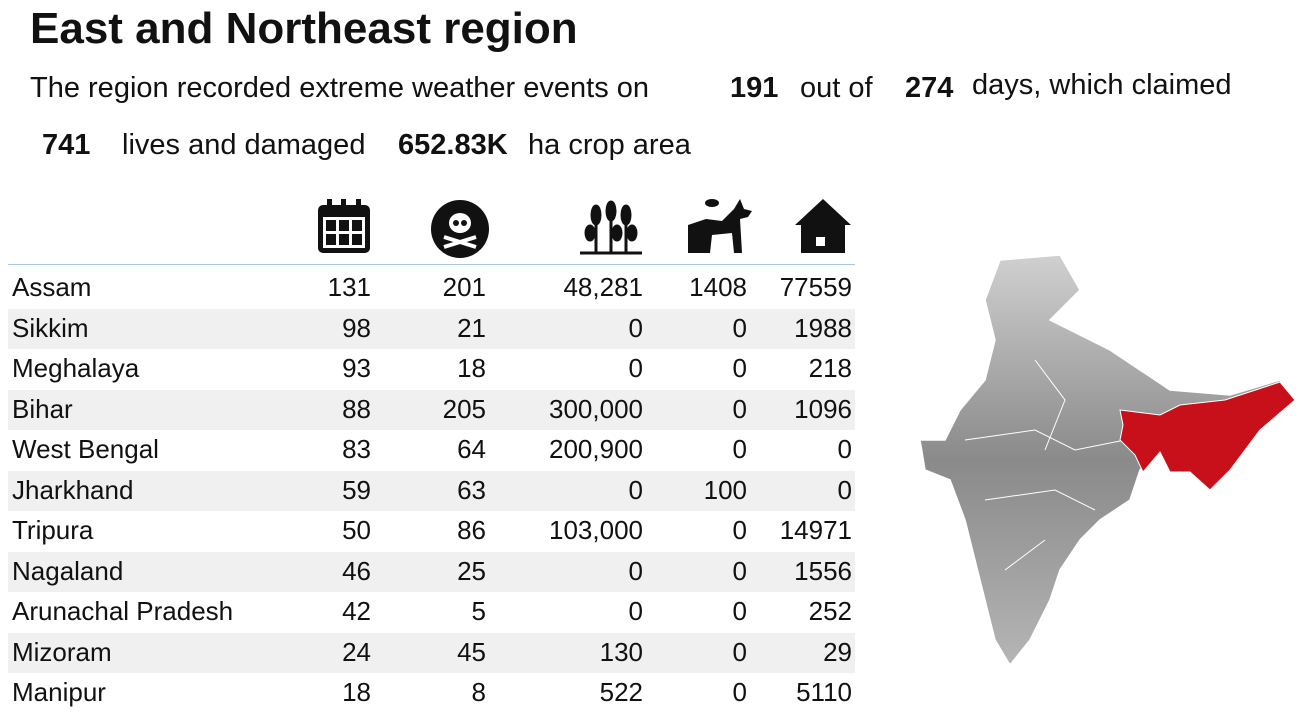  I want to click on value-cell: 48,281, so click(603, 287).